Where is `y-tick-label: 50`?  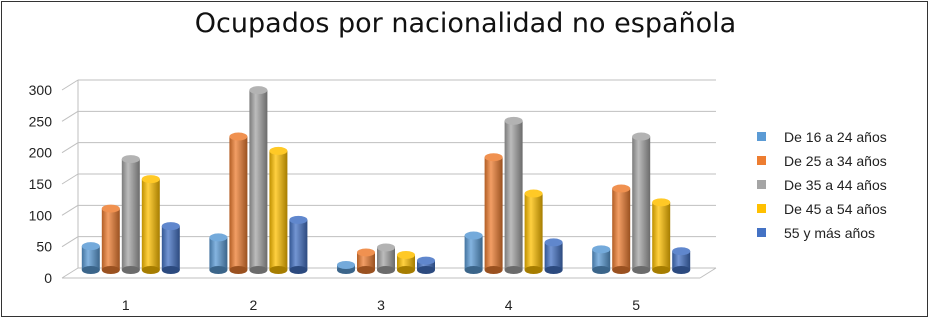
y-tick-label: 50 is located at coordinates (44, 247).